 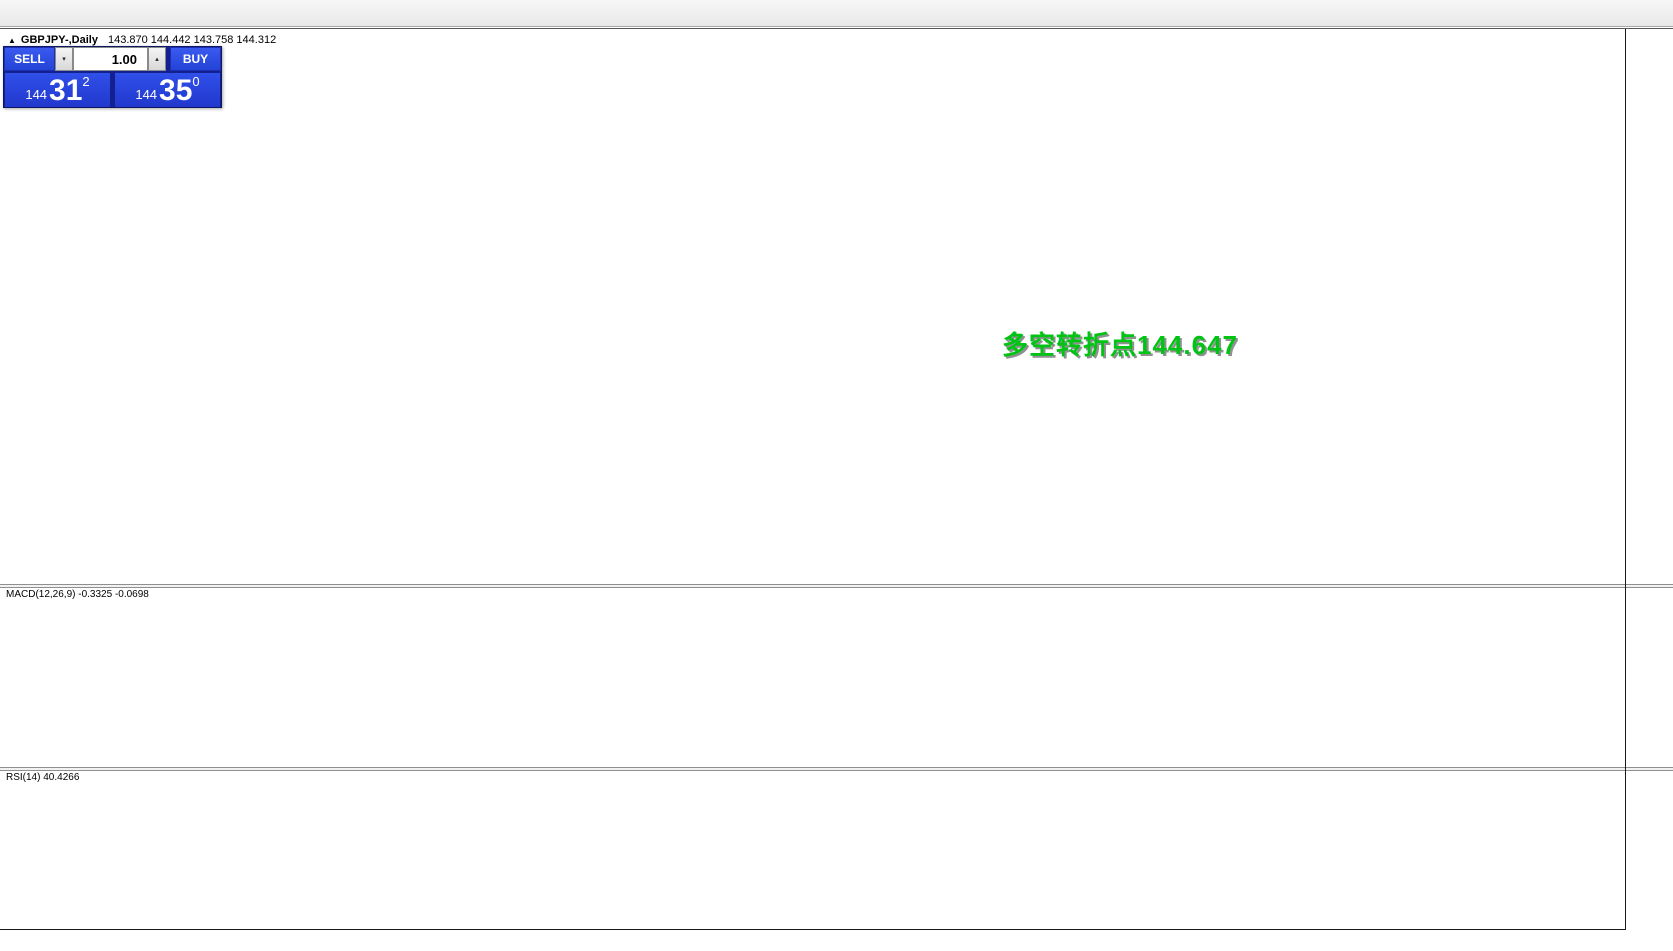 What do you see at coordinates (195, 59) in the screenshot?
I see `buy-button: BUY` at bounding box center [195, 59].